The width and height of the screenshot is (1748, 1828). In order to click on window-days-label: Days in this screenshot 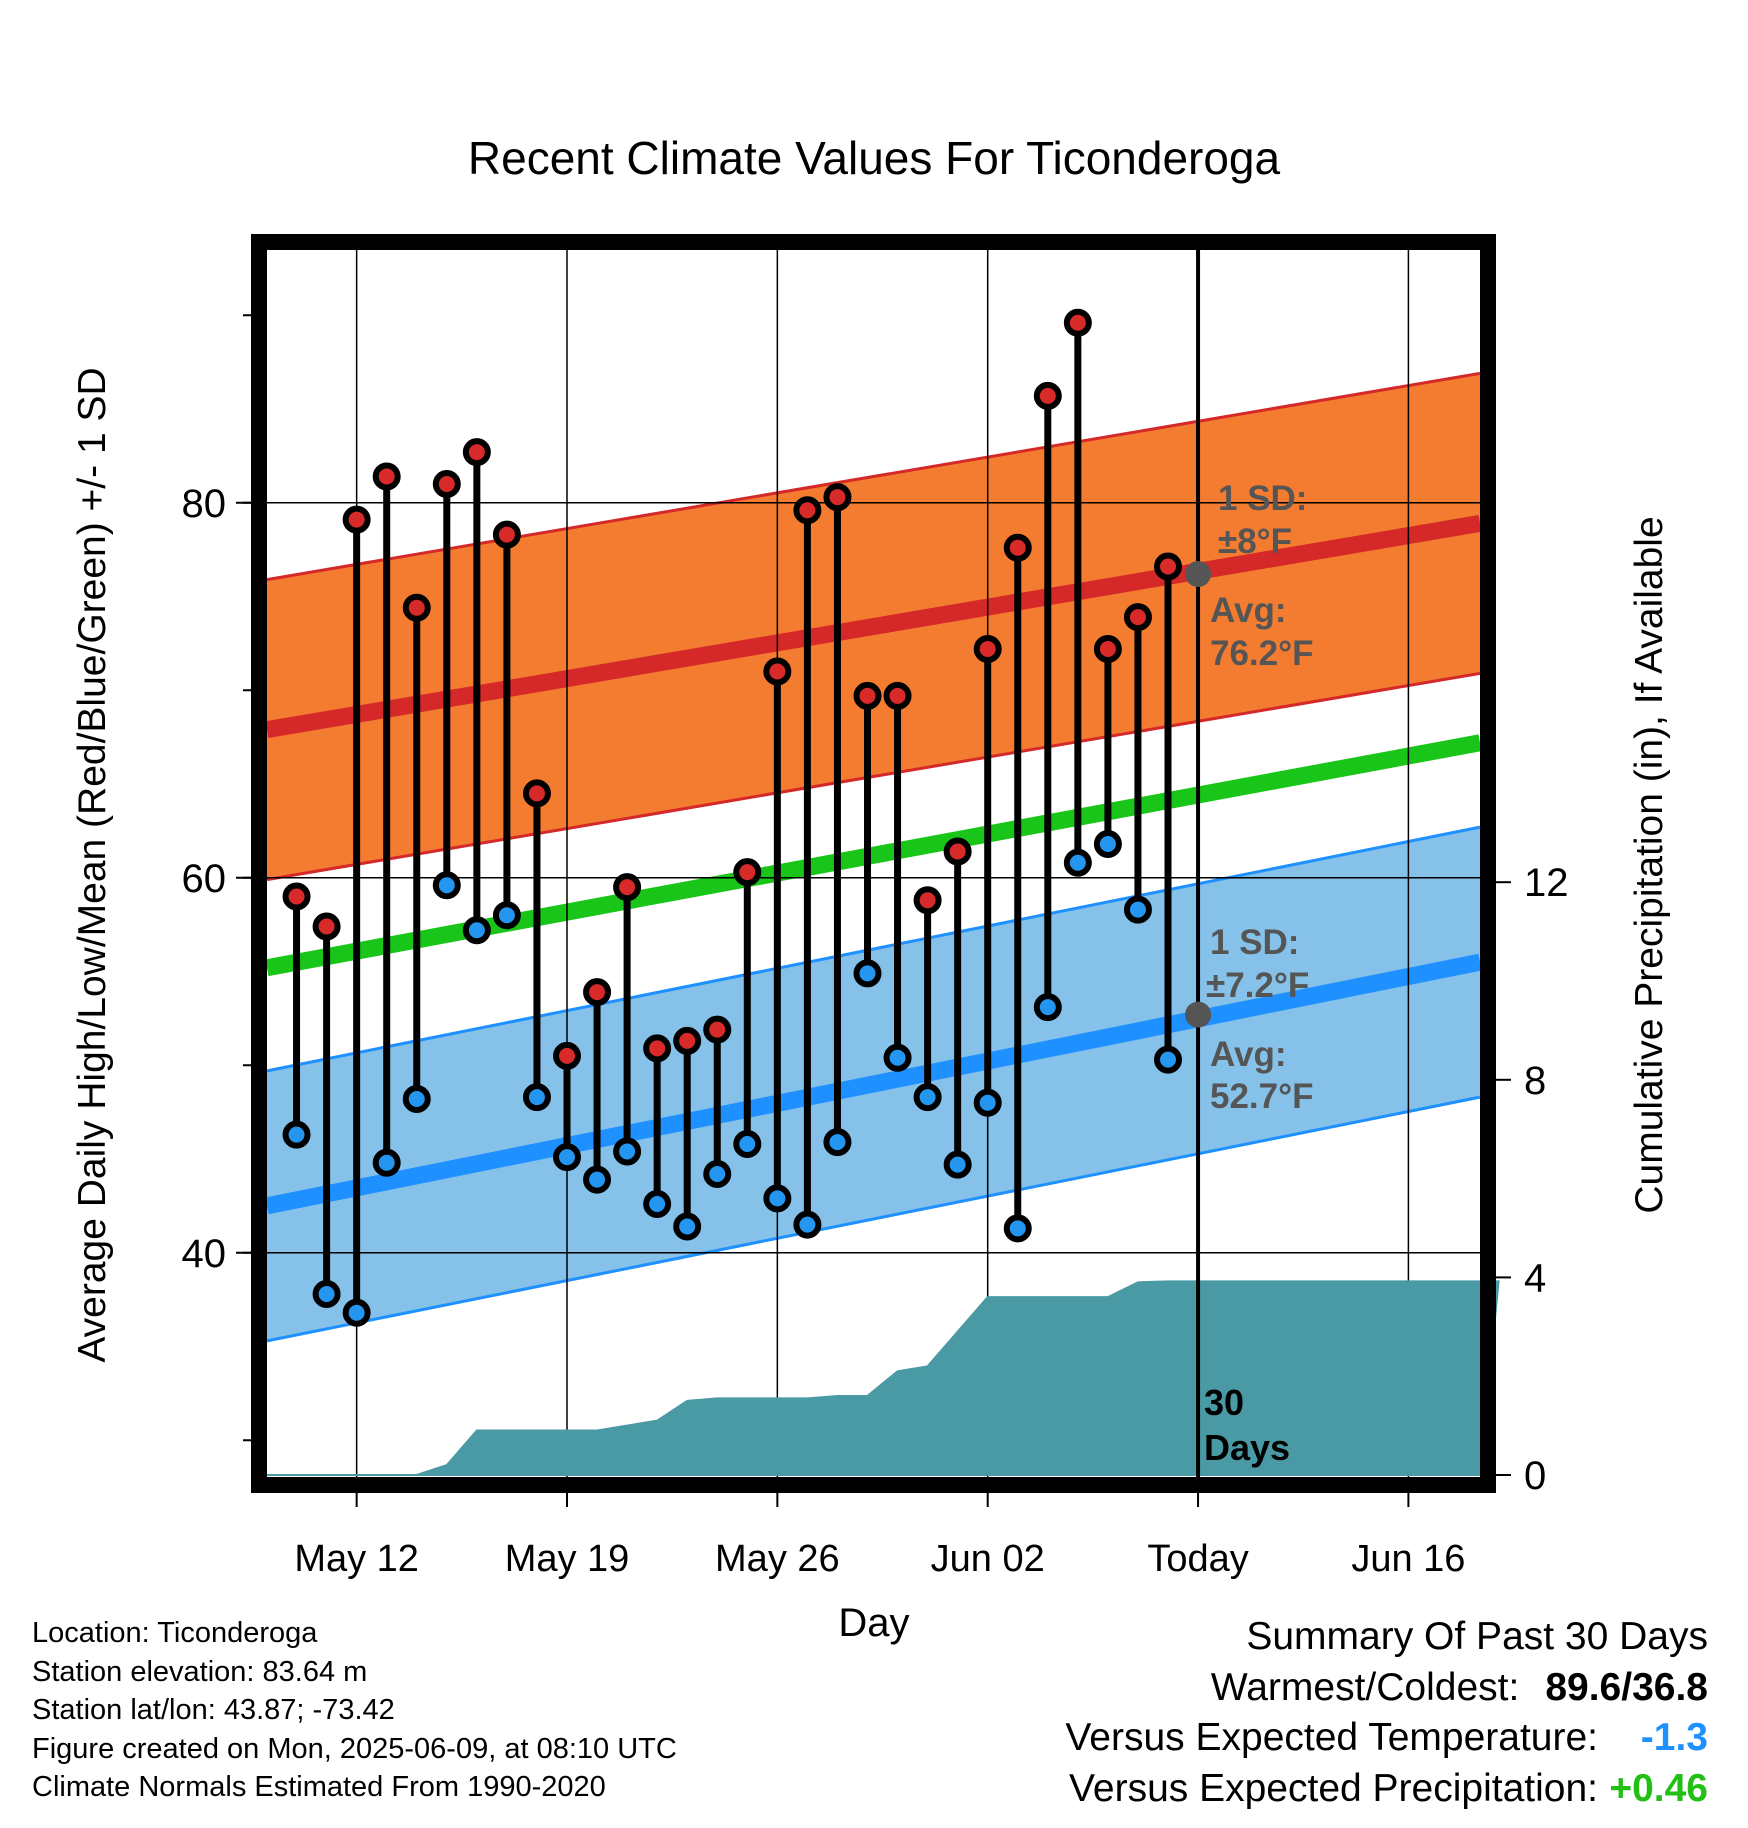, I will do `click(1247, 1447)`.